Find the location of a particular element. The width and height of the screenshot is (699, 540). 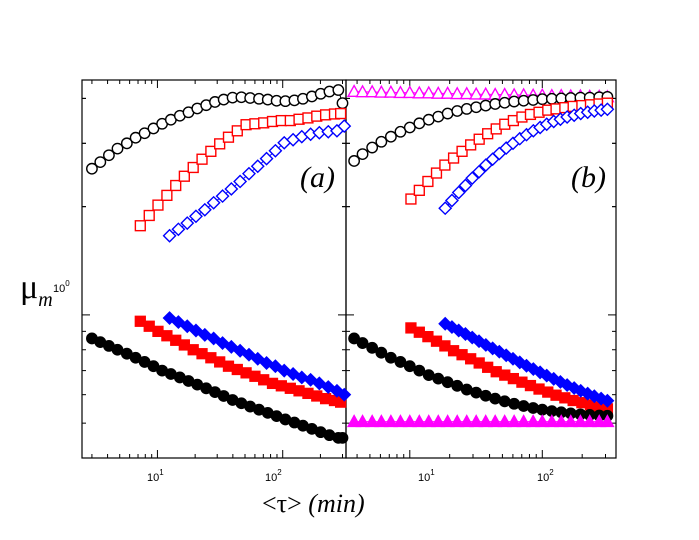

x-tick-label-a-10: 10¹ is located at coordinates (155, 476).